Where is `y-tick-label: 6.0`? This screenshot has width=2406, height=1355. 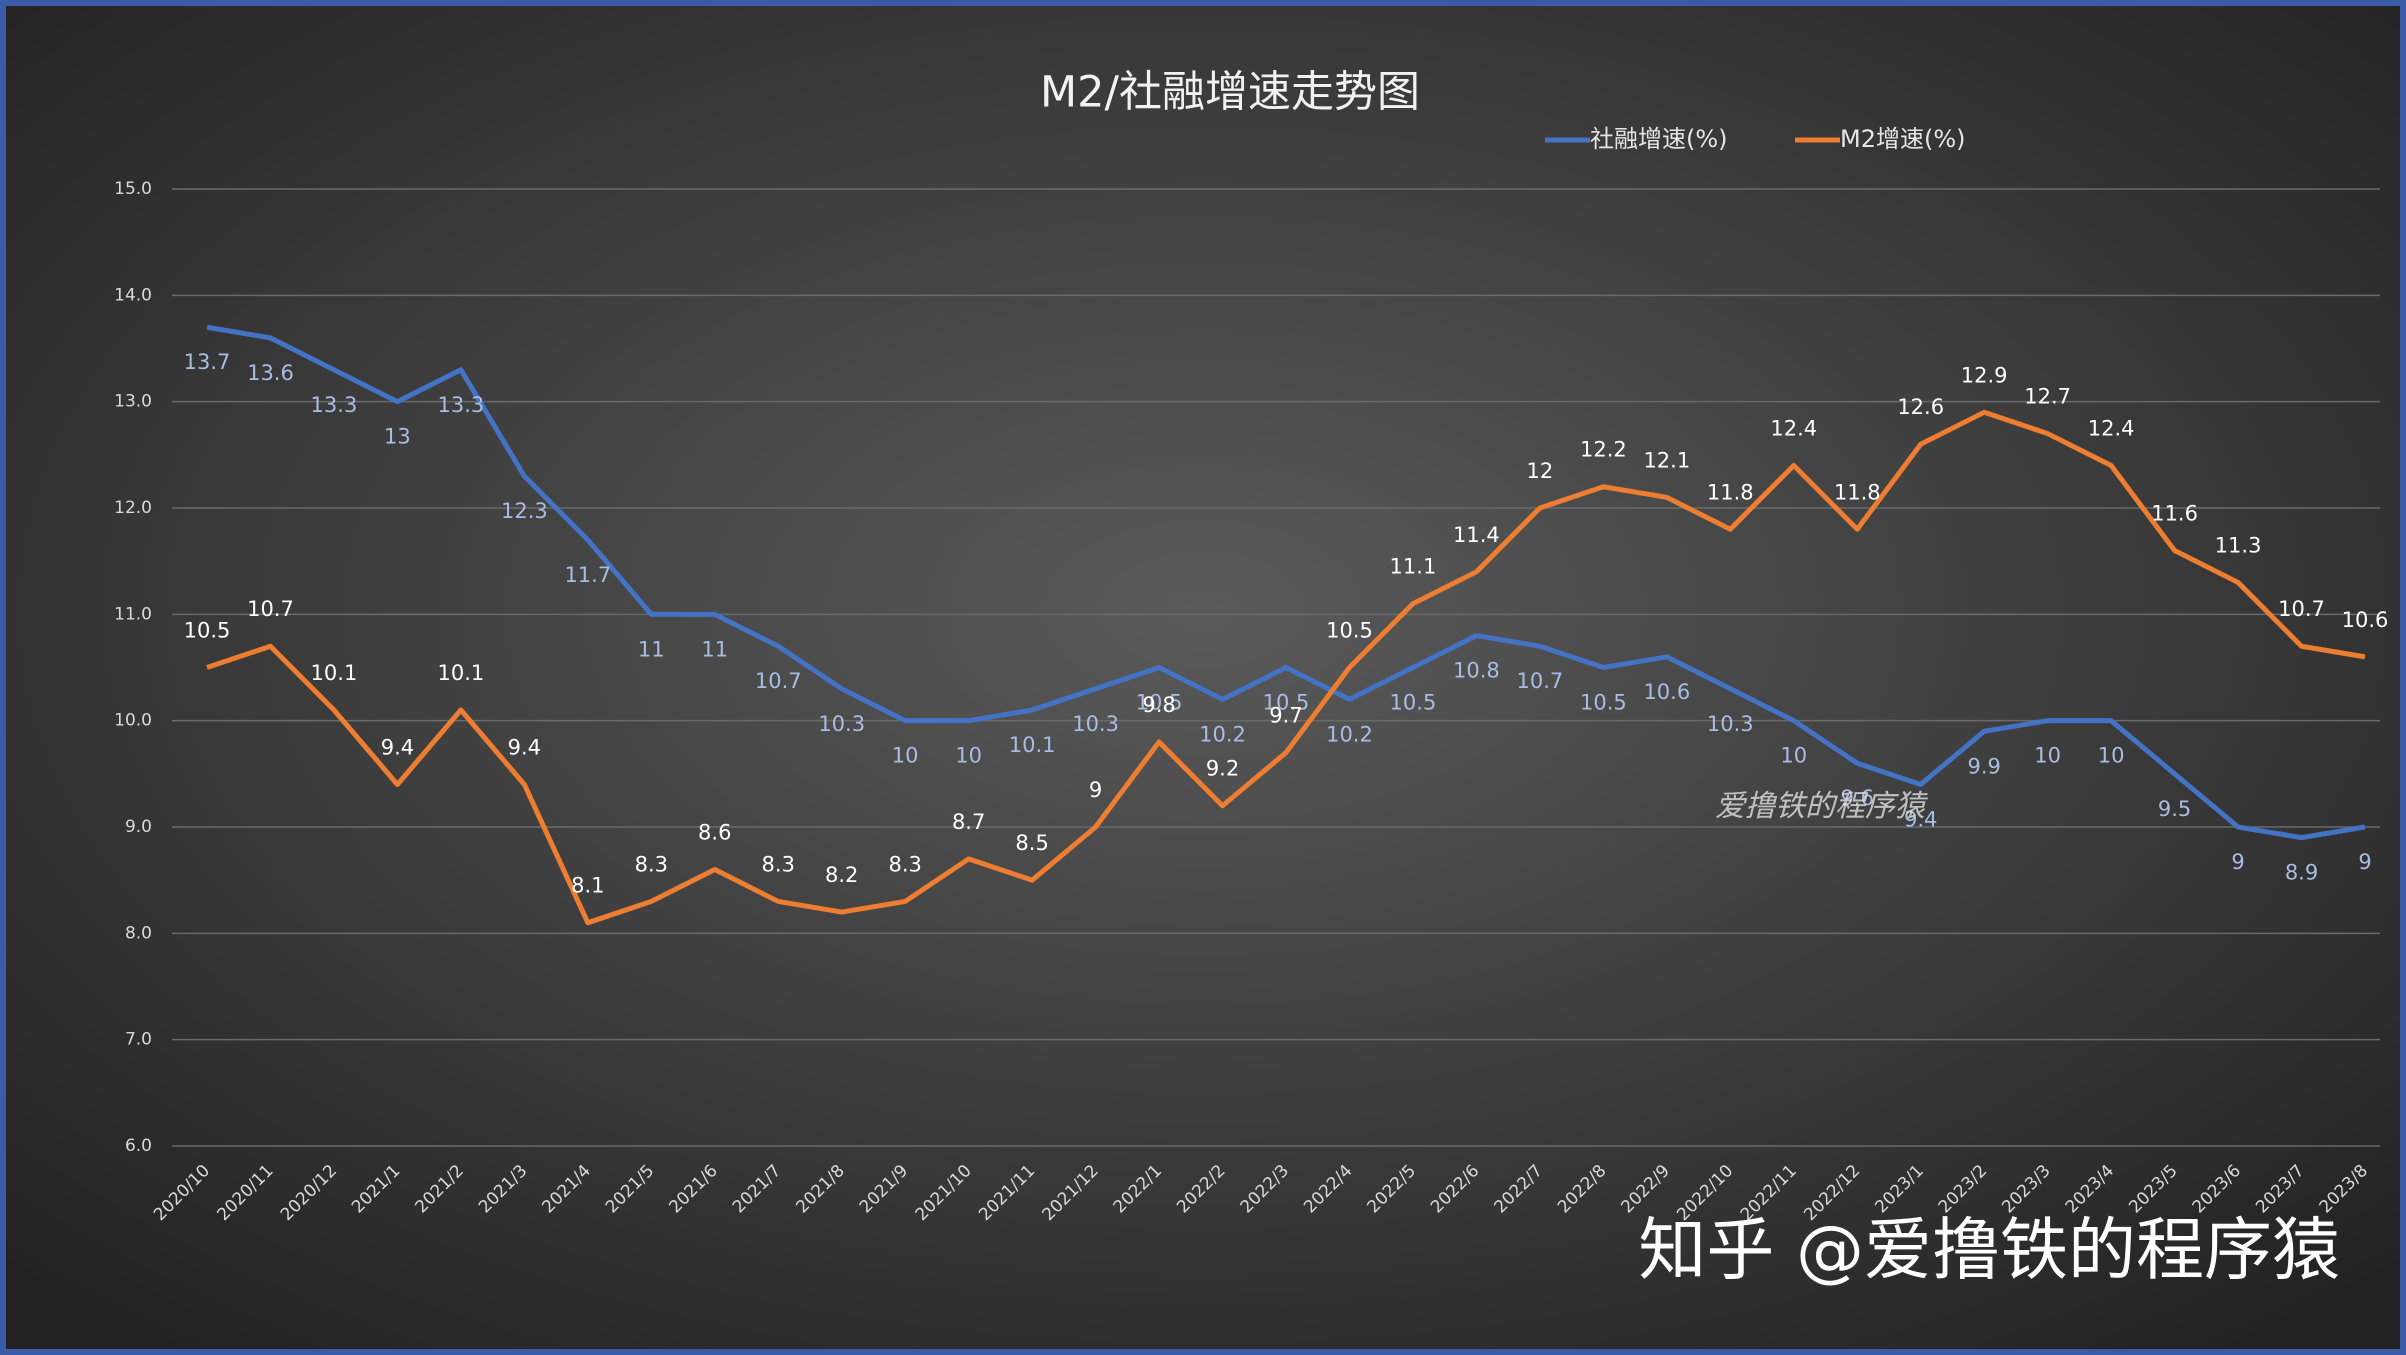 y-tick-label: 6.0 is located at coordinates (138, 1146).